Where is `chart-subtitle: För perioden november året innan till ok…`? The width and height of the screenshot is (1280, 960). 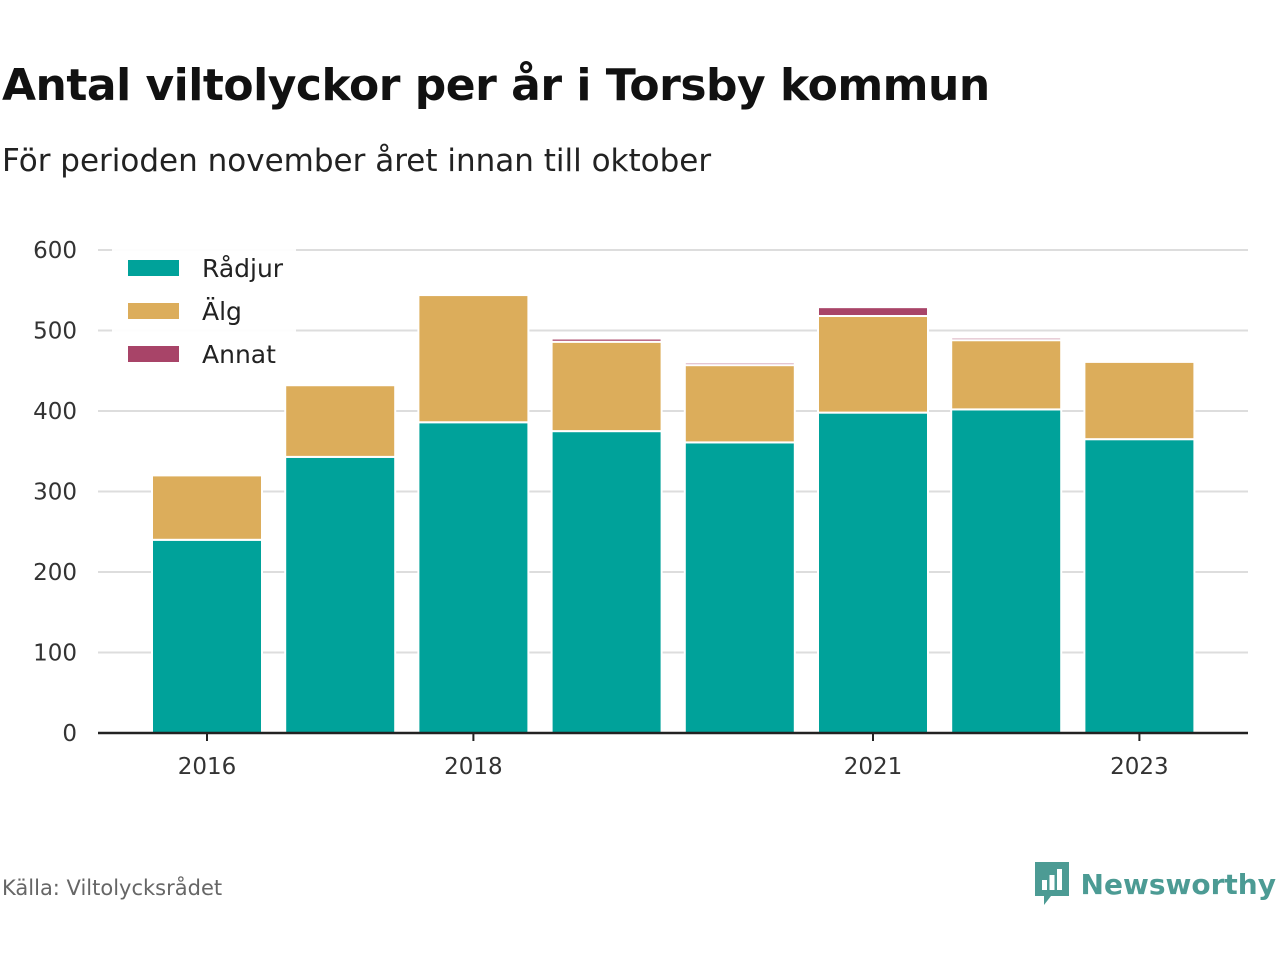
chart-subtitle: För perioden november året innan till ok… is located at coordinates (357, 161).